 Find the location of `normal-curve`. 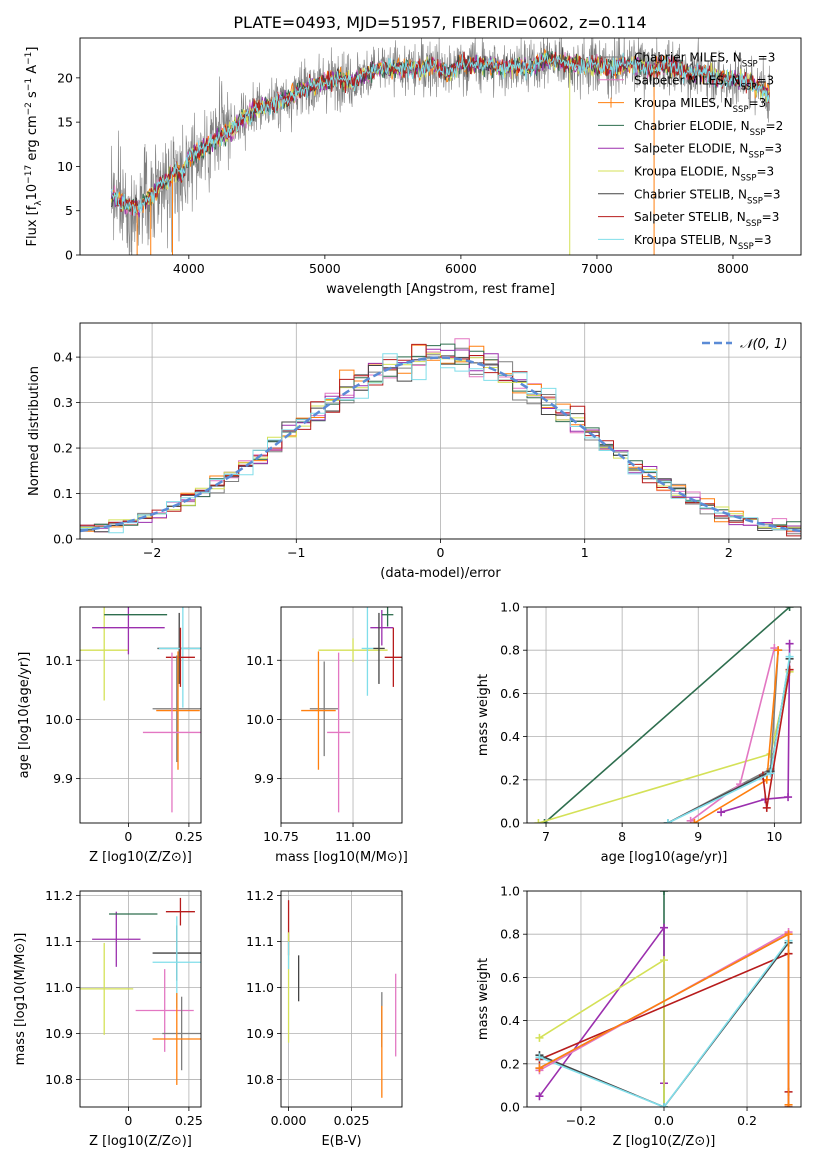

normal-curve is located at coordinates (440, 444).